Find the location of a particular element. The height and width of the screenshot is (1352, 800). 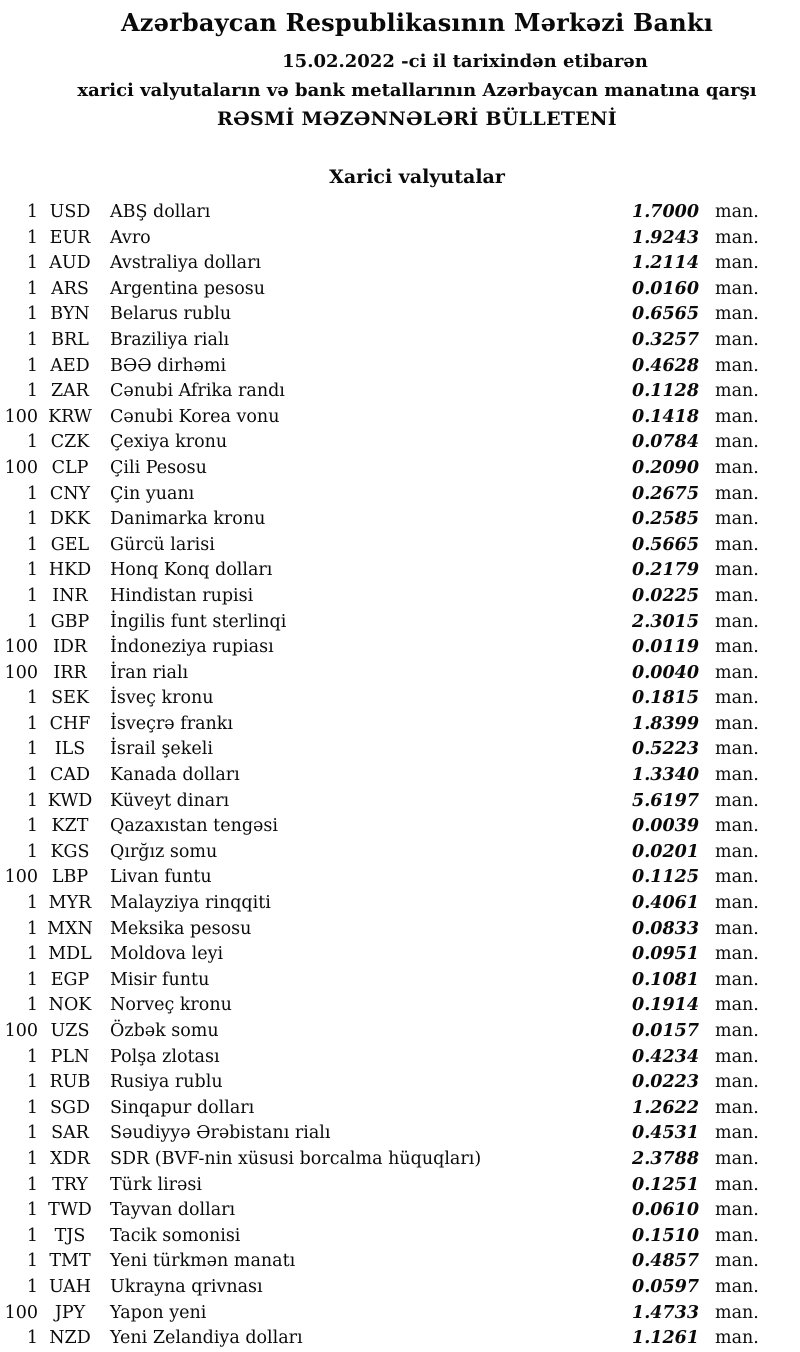

currency-code: UAH is located at coordinates (70, 1286).